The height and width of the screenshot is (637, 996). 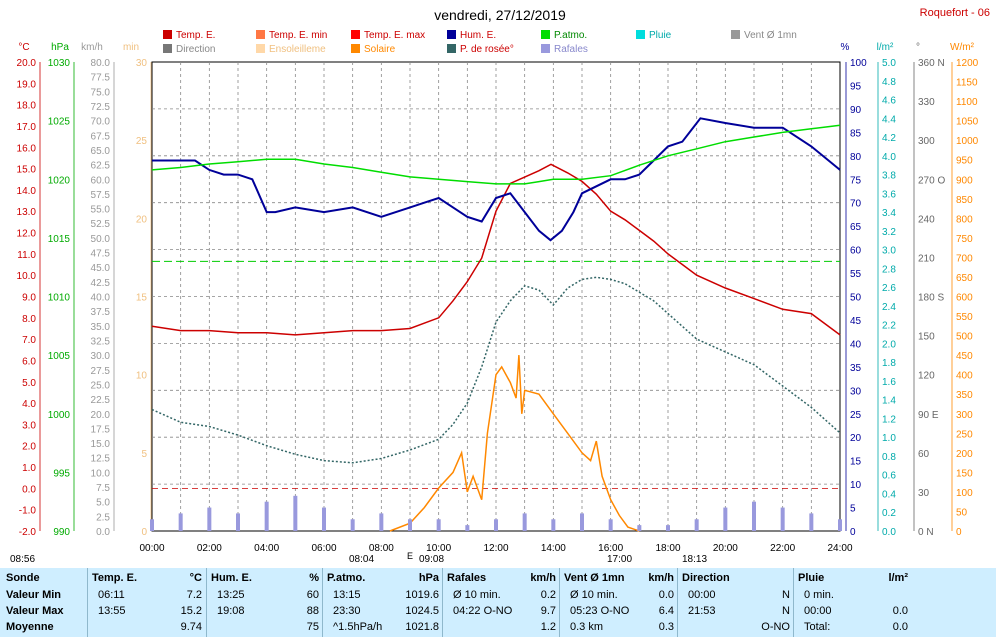 I want to click on legend-label: Temp. E. min, so click(x=298, y=35).